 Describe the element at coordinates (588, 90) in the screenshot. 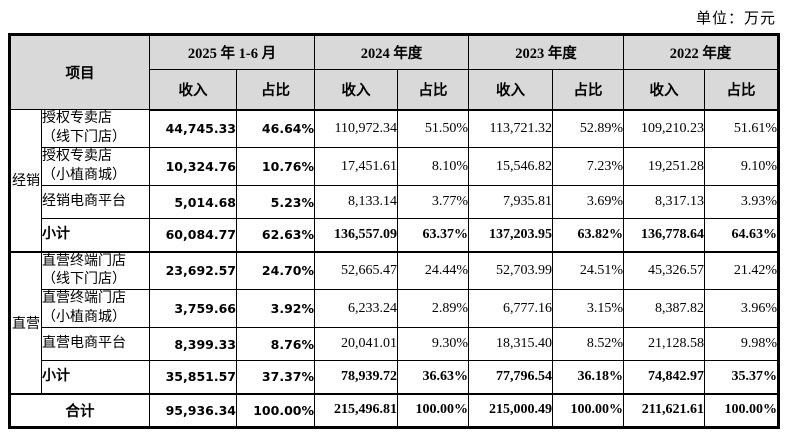

I see `header-ratio-2023: 占比` at that location.